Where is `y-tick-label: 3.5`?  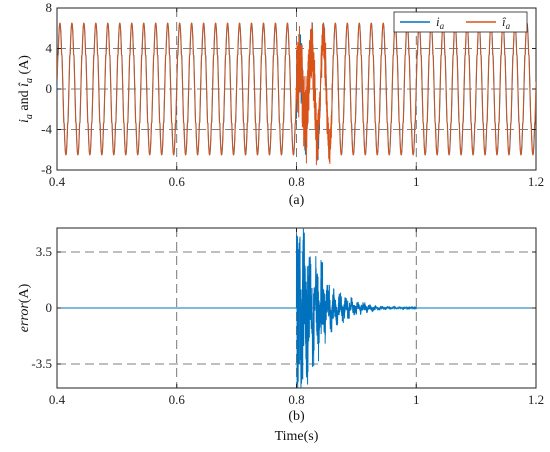 y-tick-label: 3.5 is located at coordinates (44, 251).